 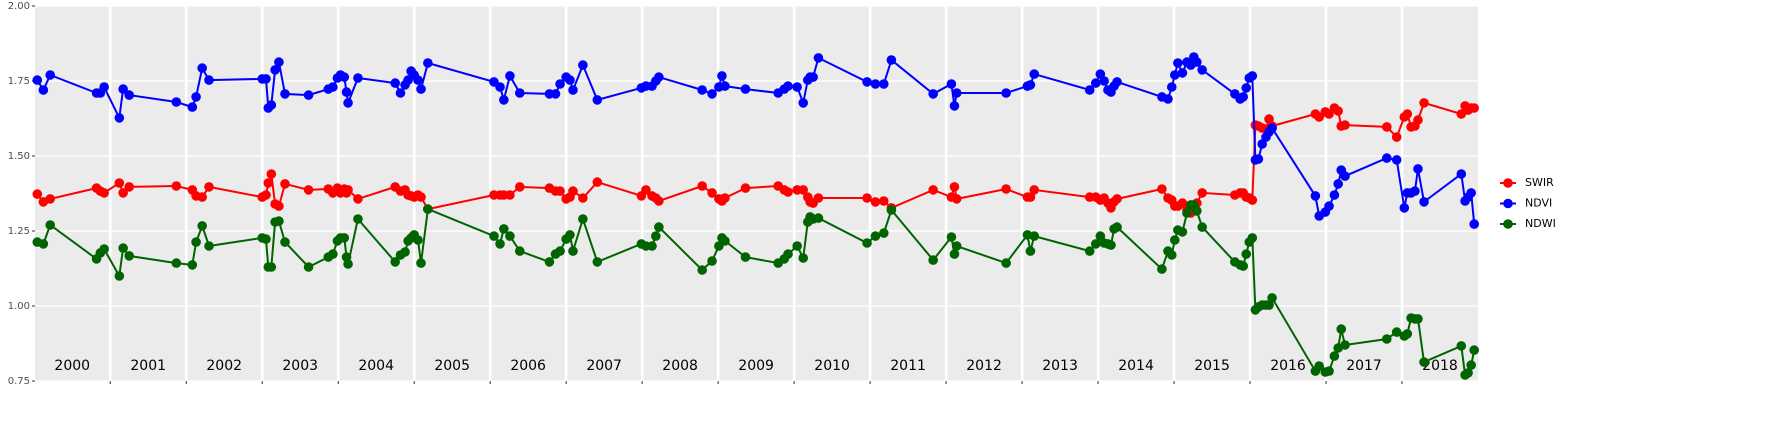 What do you see at coordinates (1212, 366) in the screenshot?
I see `year-label: 2015` at bounding box center [1212, 366].